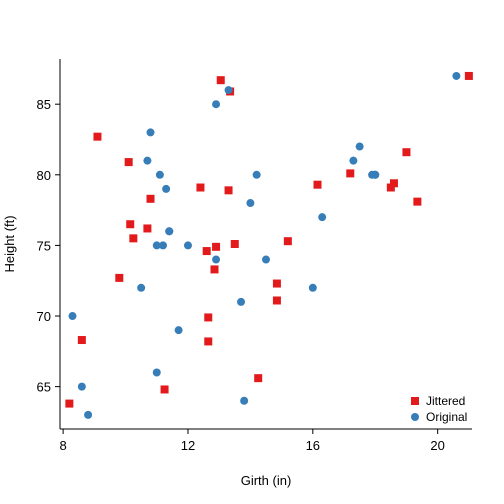  Describe the element at coordinates (437, 445) in the screenshot. I see `x-tick-label: 20` at that location.